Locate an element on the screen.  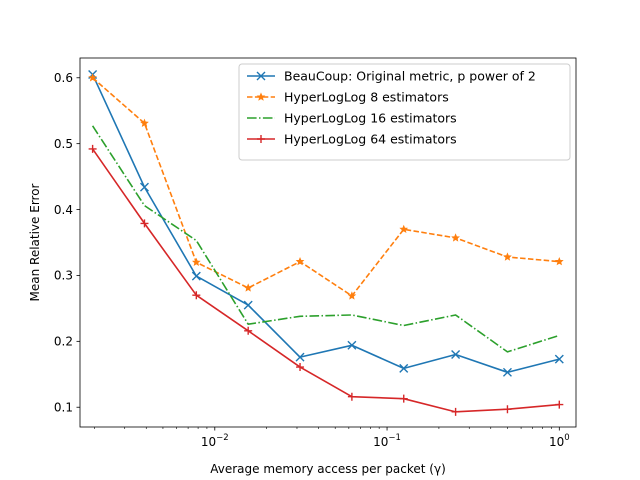
legend-item-3: HyperLogLog 16 estimators is located at coordinates (352, 118).